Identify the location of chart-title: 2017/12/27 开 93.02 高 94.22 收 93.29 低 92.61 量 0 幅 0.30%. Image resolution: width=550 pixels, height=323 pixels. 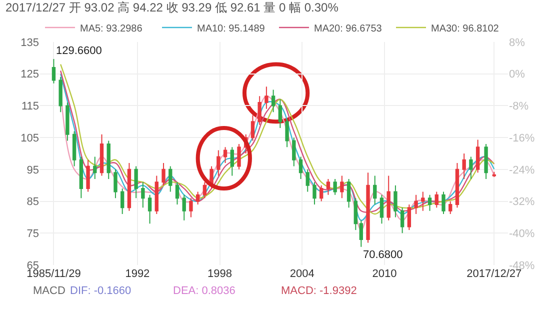
(172, 7).